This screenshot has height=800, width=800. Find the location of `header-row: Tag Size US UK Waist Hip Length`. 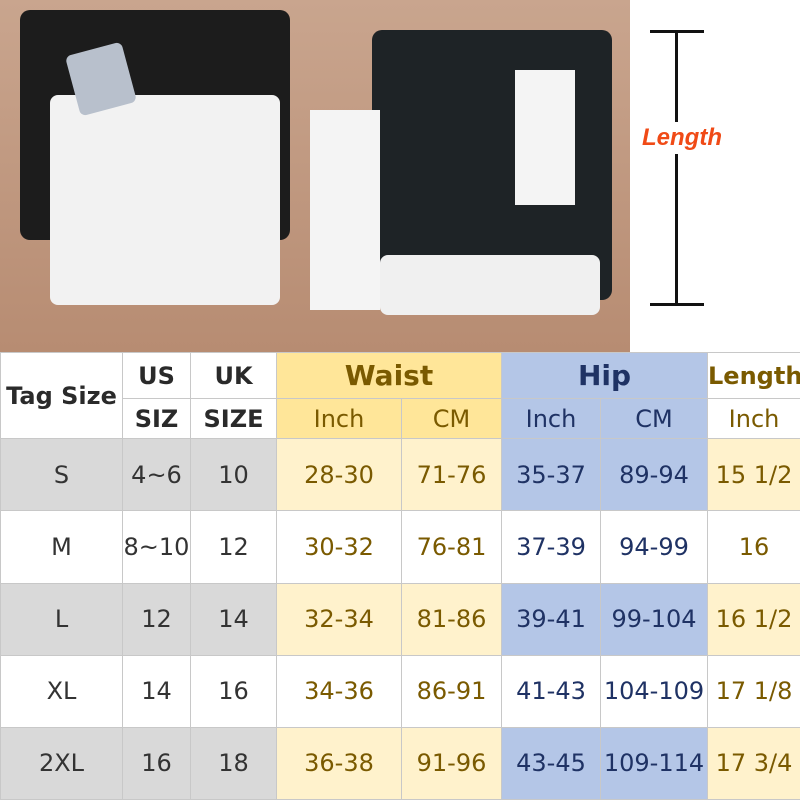

header-row: Tag Size US UK Waist Hip Length is located at coordinates (400, 395).